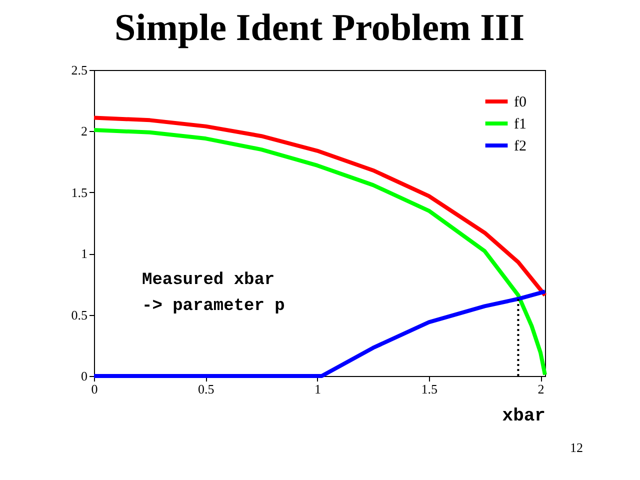 This screenshot has height=480, width=640. Describe the element at coordinates (84, 254) in the screenshot. I see `y-tick-label: 1` at that location.